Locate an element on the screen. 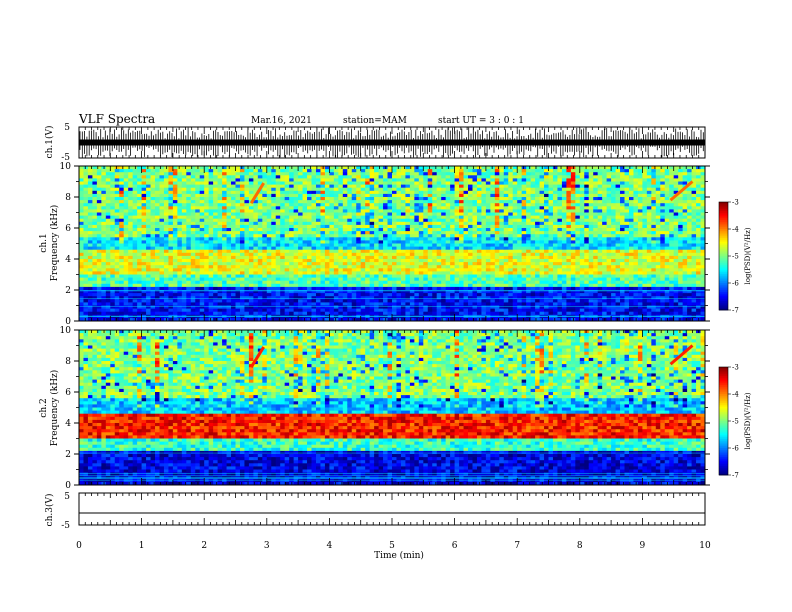 The width and height of the screenshot is (792, 612). x-tick-label: 10 is located at coordinates (705, 546).